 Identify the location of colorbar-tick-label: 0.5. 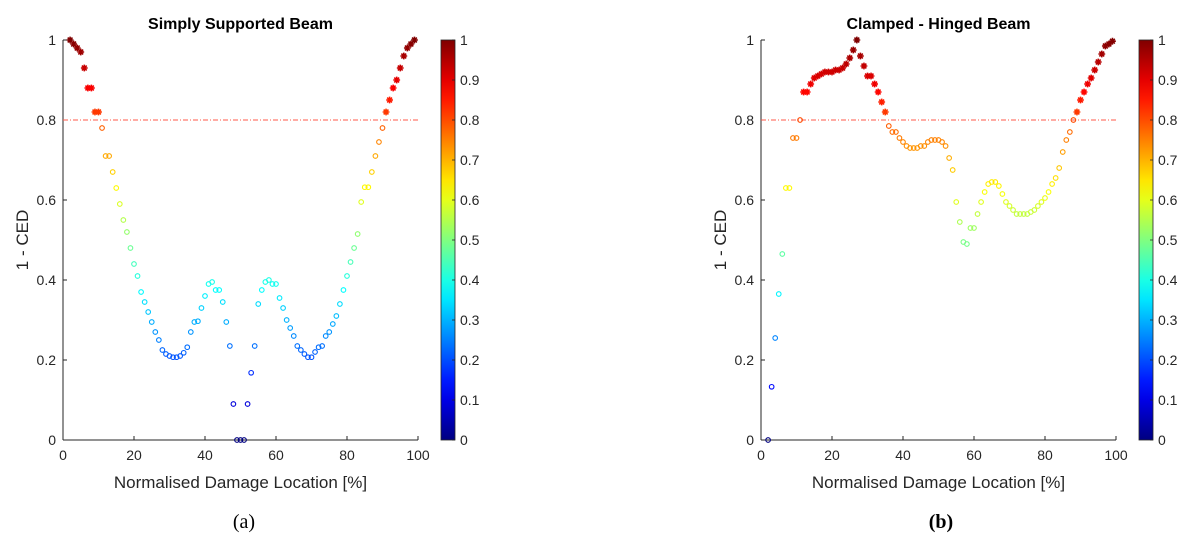
(1168, 240).